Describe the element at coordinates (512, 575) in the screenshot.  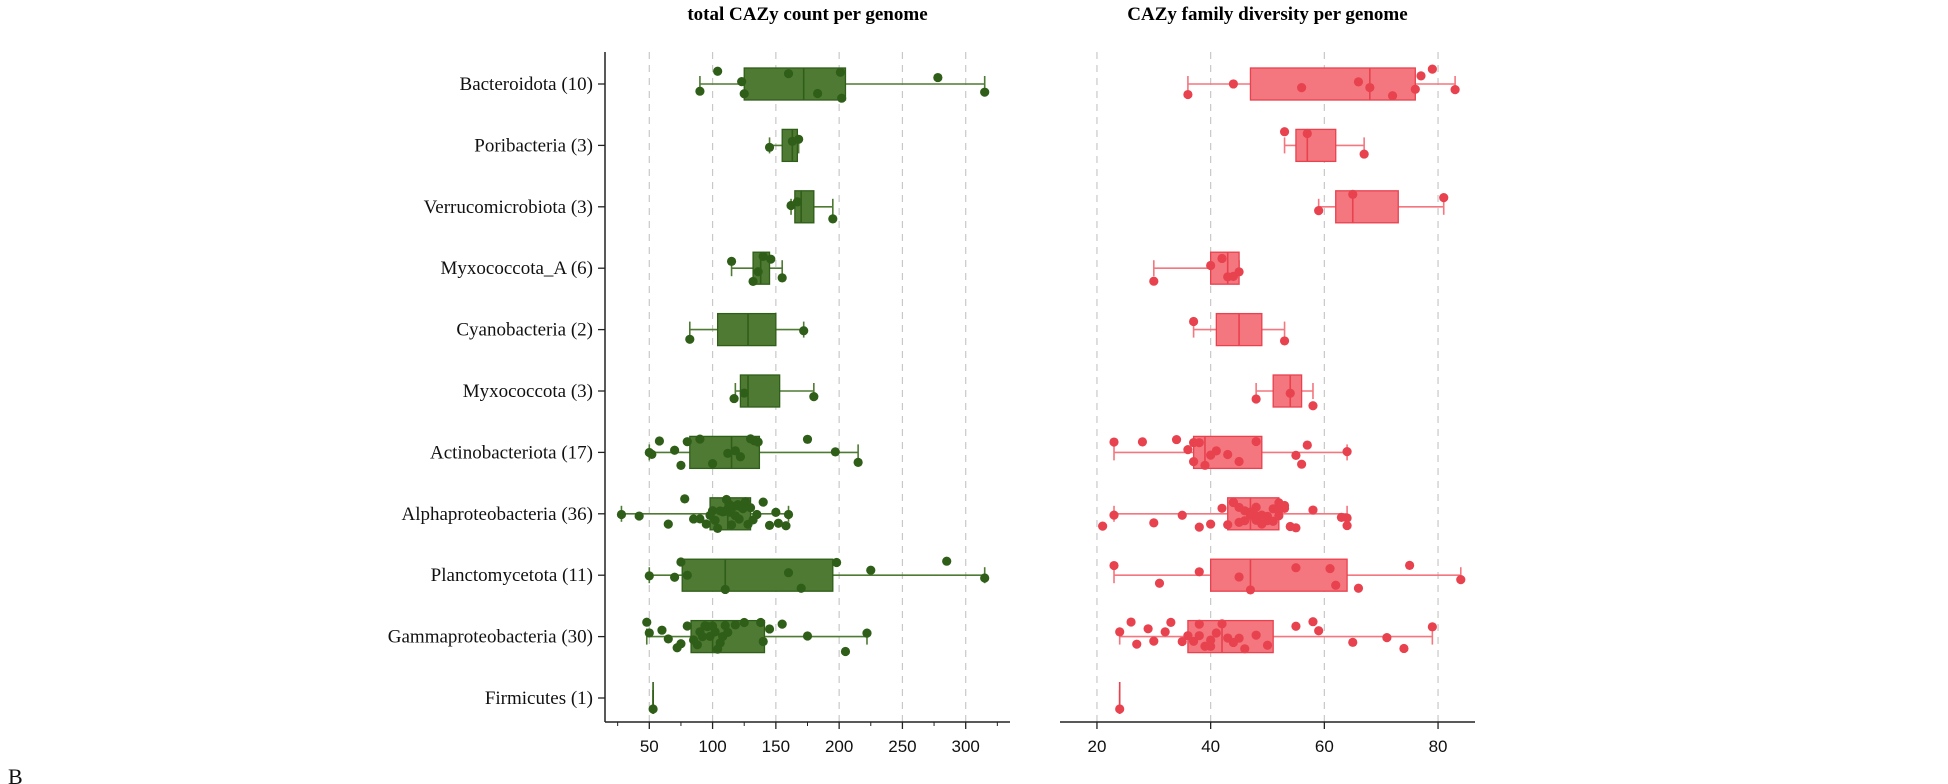
I see `category-label-planctomycetota-11: Planctomycetota (11)` at that location.